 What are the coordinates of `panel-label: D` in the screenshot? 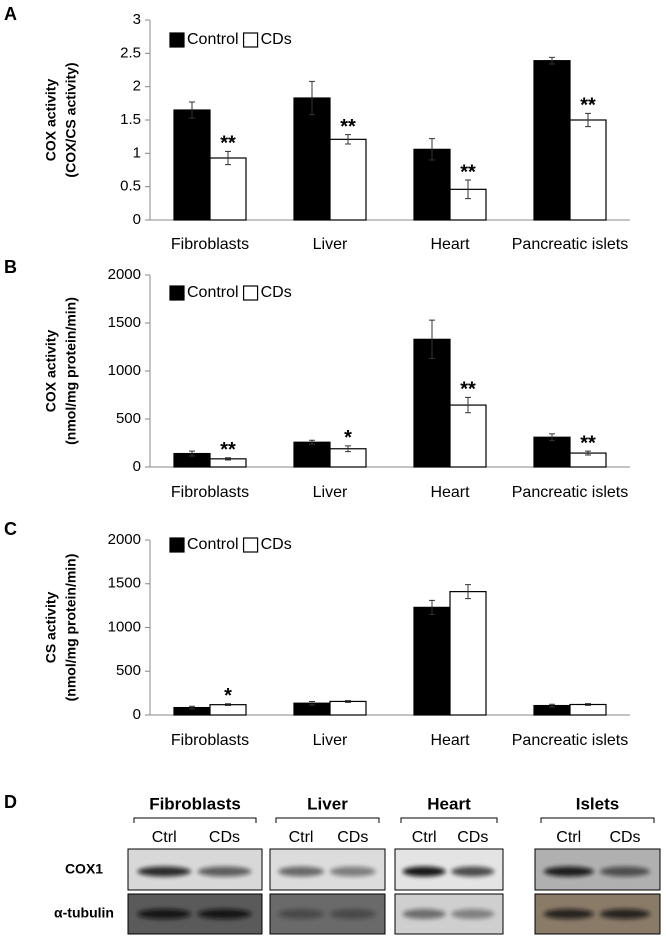 It's located at (10, 802).